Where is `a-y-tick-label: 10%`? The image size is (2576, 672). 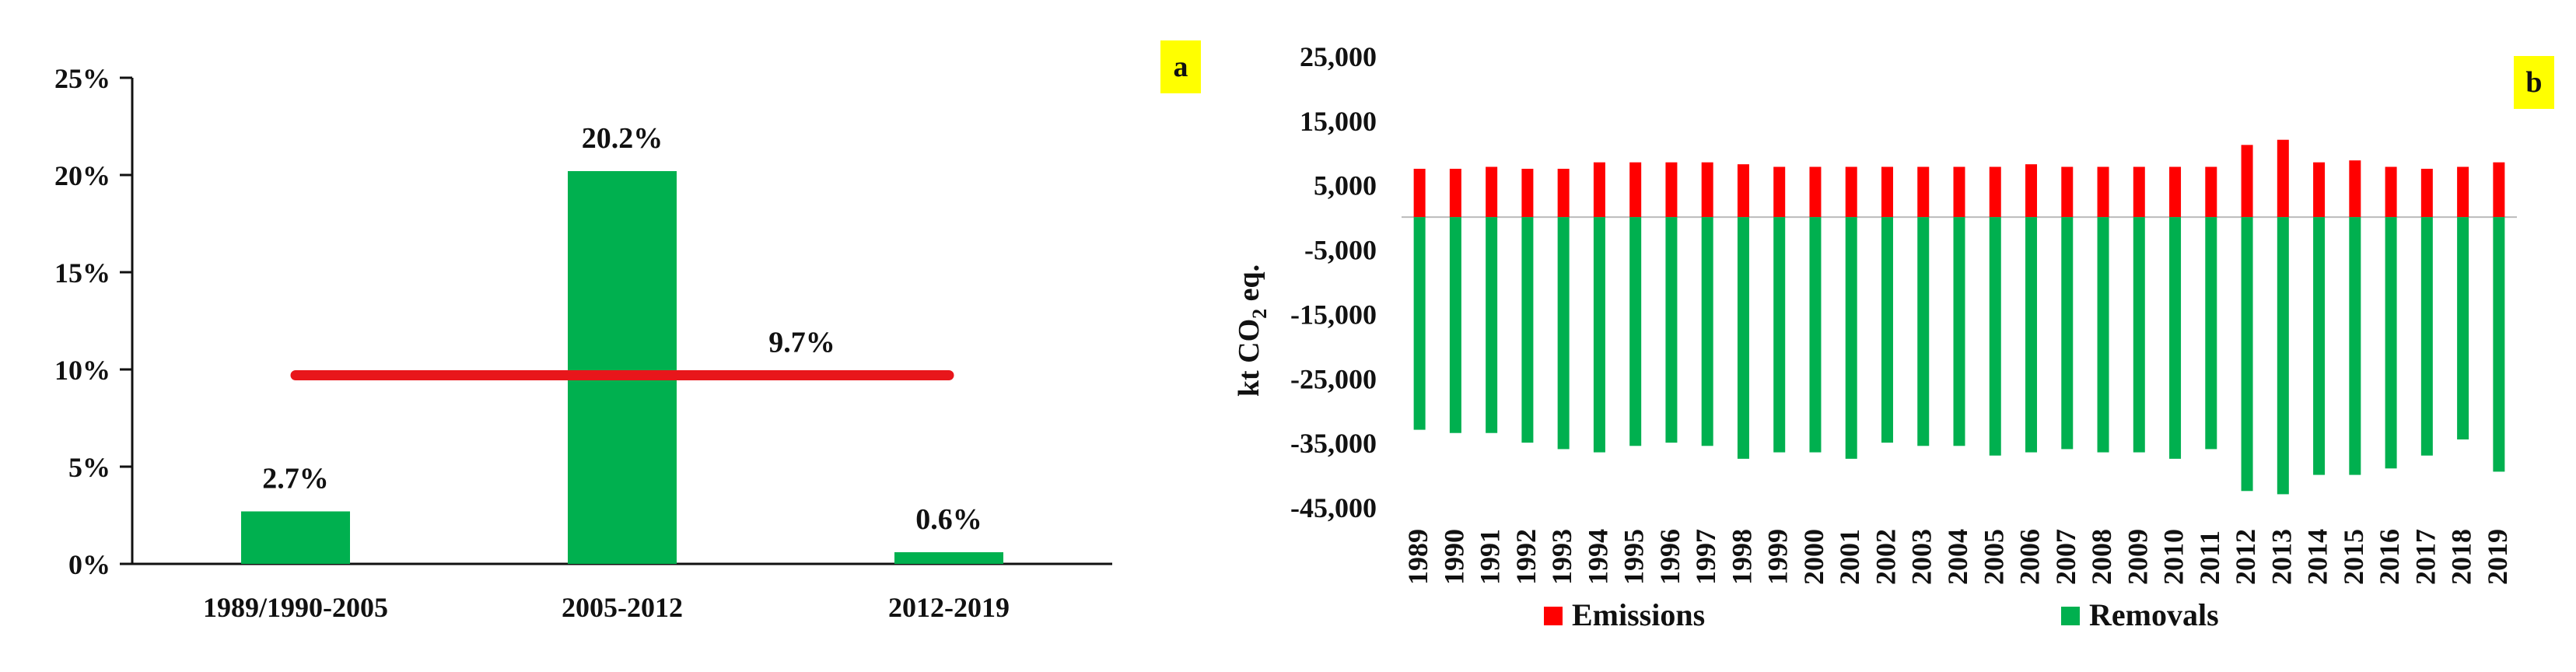 a-y-tick-label: 10% is located at coordinates (82, 371).